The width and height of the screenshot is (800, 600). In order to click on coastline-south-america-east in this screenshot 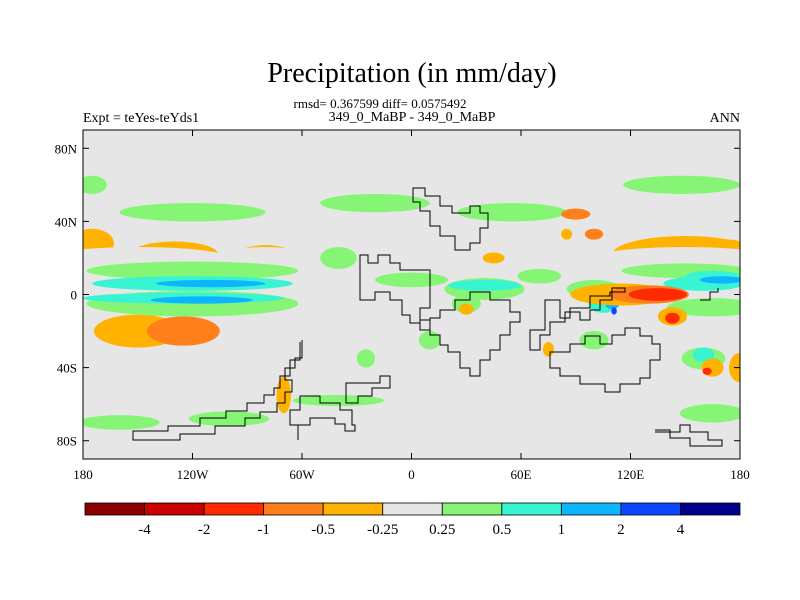, I will do `click(395, 289)`.